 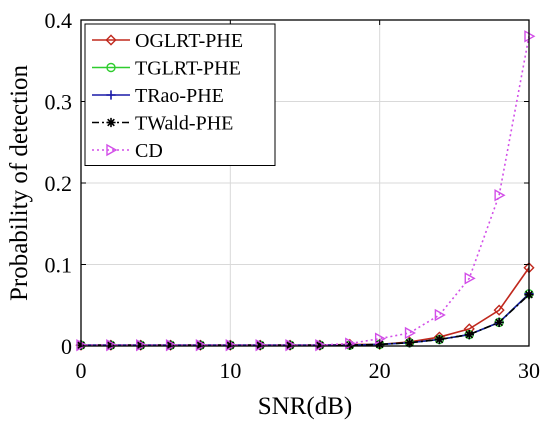 I want to click on x-axis-label: SNR(dB), so click(x=305, y=406).